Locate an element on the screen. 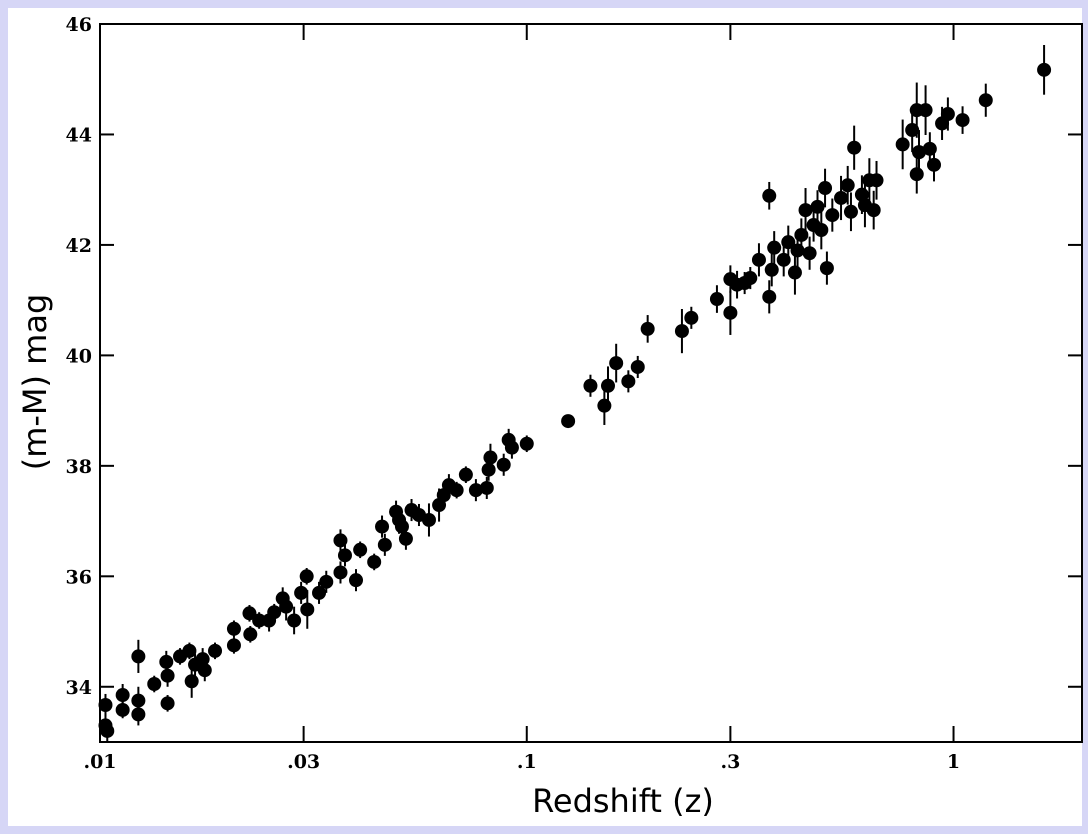  y-tick-label: 42 is located at coordinates (79, 246).